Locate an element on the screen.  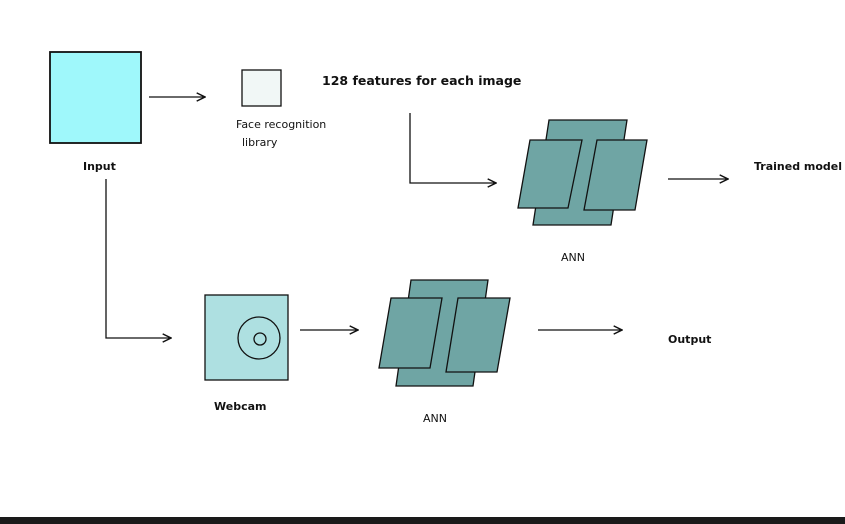
face-recognition-label-line2: library is located at coordinates (260, 142).